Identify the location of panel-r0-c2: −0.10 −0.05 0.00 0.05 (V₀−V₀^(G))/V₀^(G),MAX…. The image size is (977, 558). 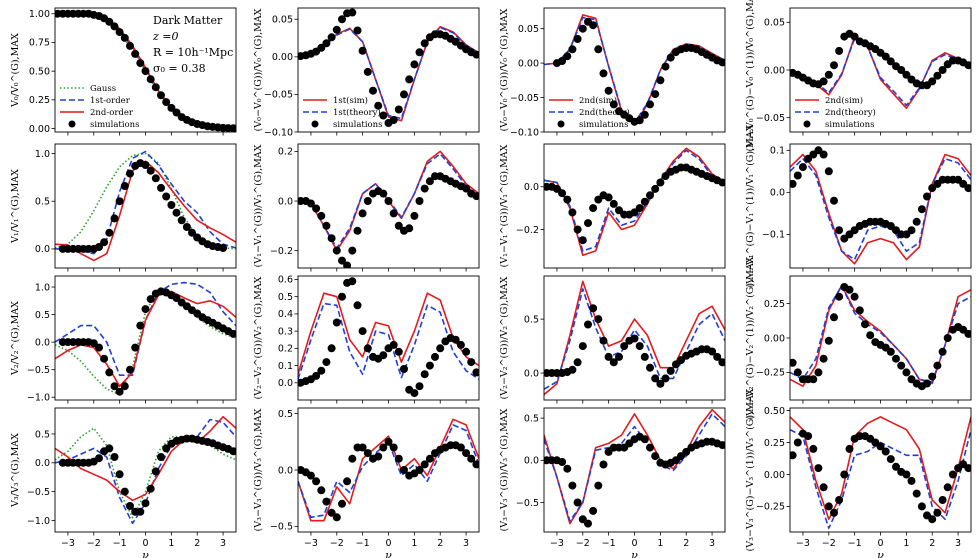
(612, 72).